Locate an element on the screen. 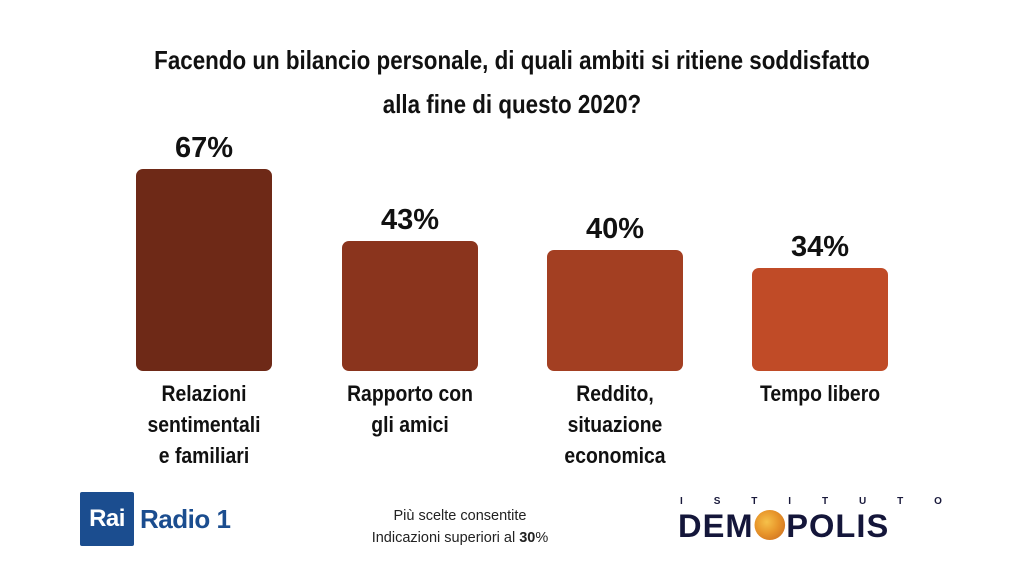 Image resolution: width=1024 pixels, height=576 pixels. value-label-2: 43% is located at coordinates (410, 220).